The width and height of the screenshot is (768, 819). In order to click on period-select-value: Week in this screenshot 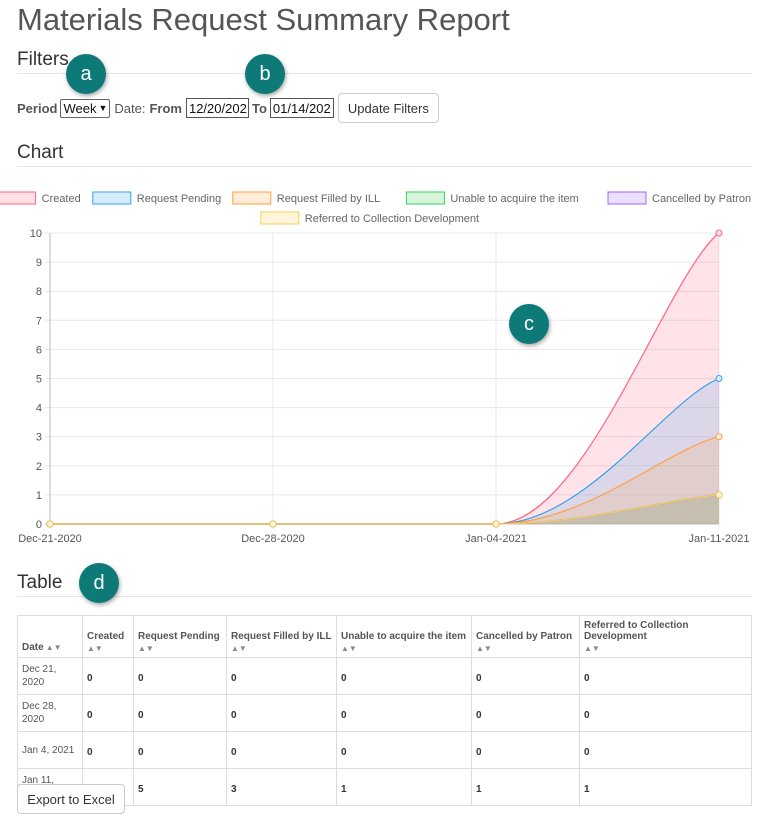, I will do `click(80, 108)`.